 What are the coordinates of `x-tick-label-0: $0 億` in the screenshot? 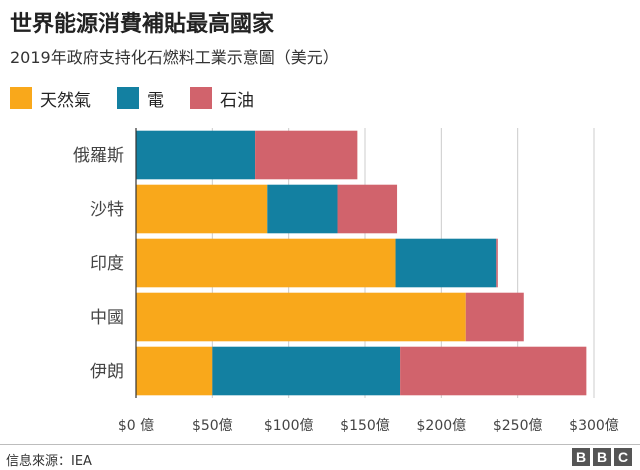 It's located at (136, 426).